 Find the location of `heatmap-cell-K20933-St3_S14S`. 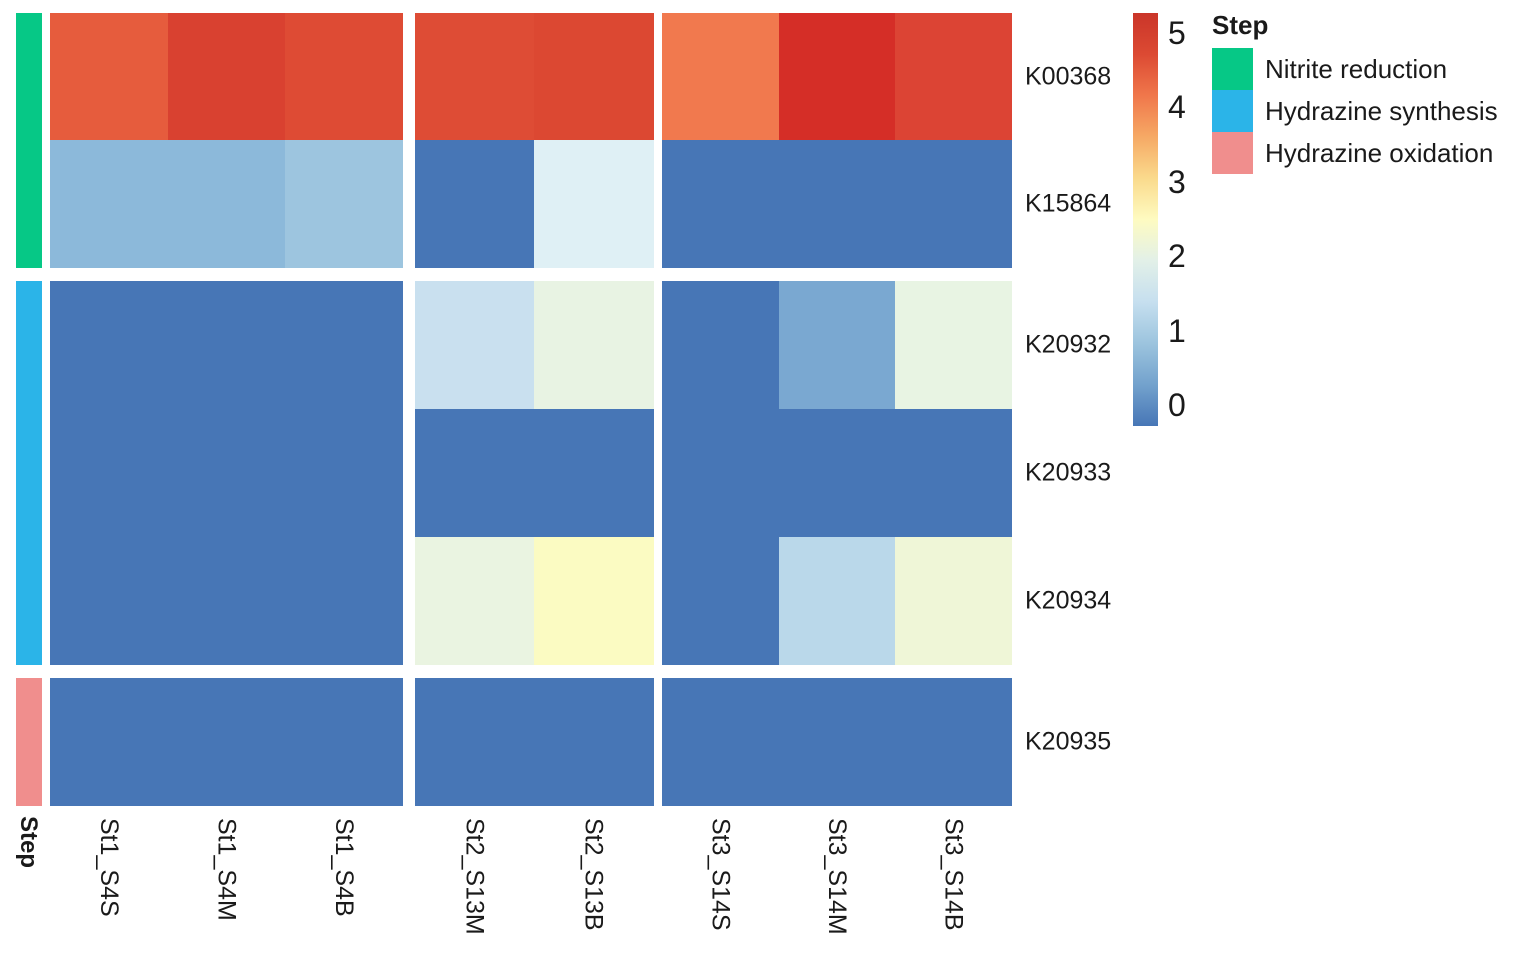

heatmap-cell-K20933-St3_S14S is located at coordinates (721, 473).